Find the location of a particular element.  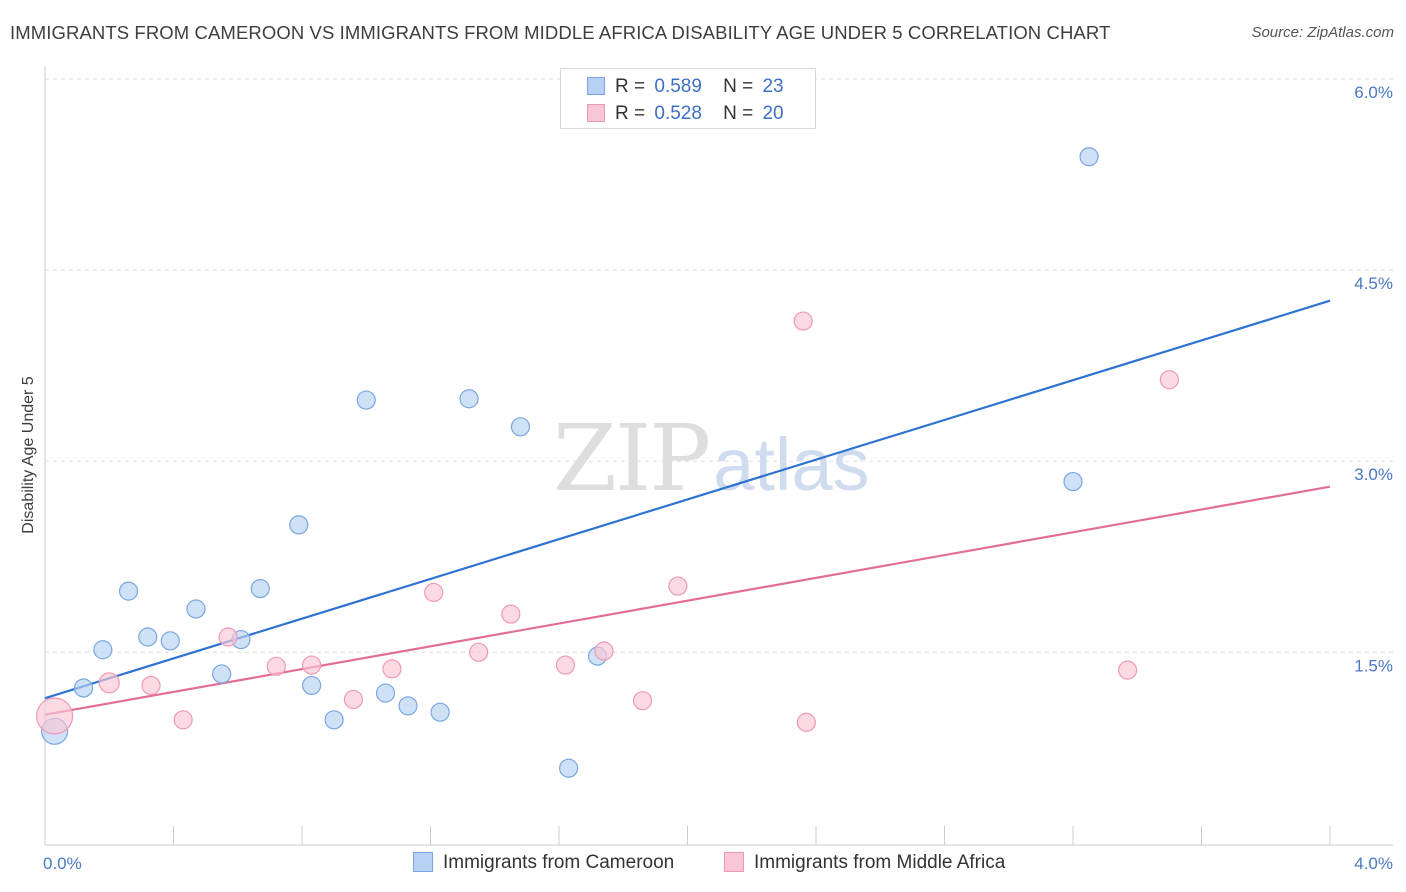

y-tick-label: 1.5% is located at coordinates (1373, 665).